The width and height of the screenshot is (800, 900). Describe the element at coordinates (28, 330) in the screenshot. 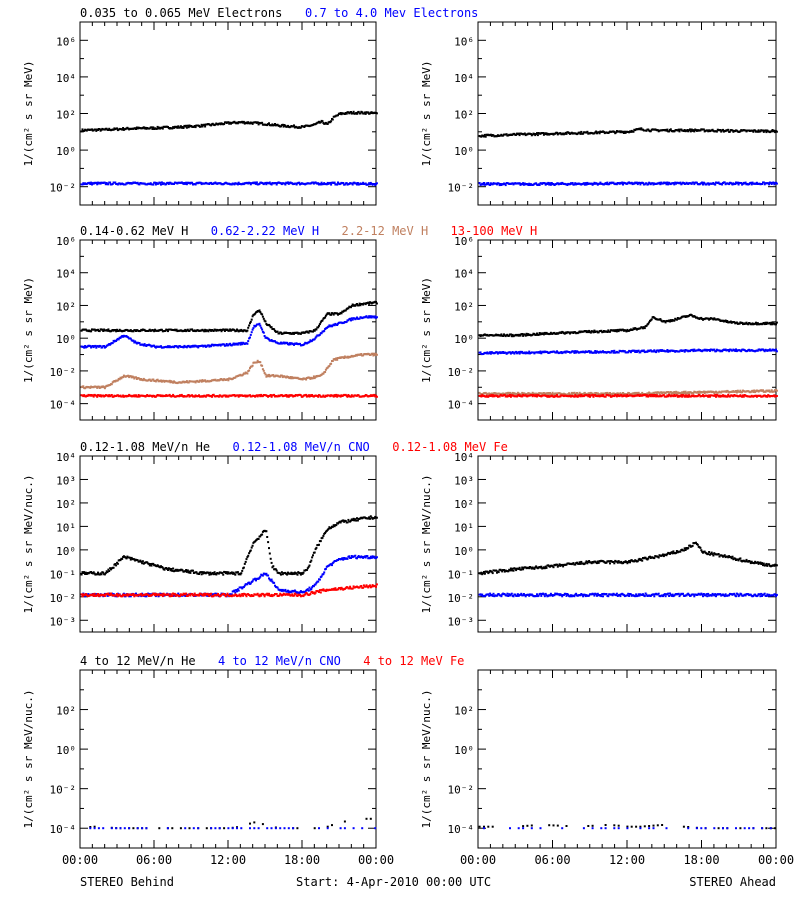

I see `y-axis-label: 1/(cm² s sr MeV)` at that location.